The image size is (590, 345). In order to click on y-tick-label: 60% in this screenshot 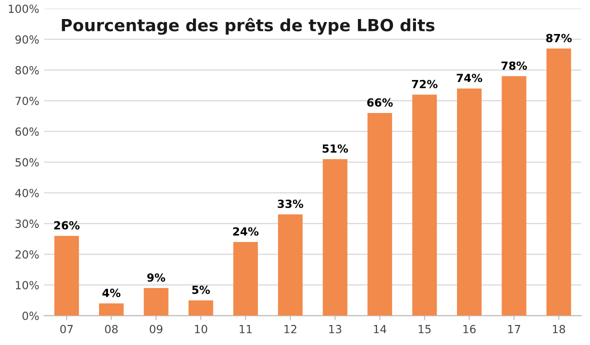, I will do `click(27, 131)`.